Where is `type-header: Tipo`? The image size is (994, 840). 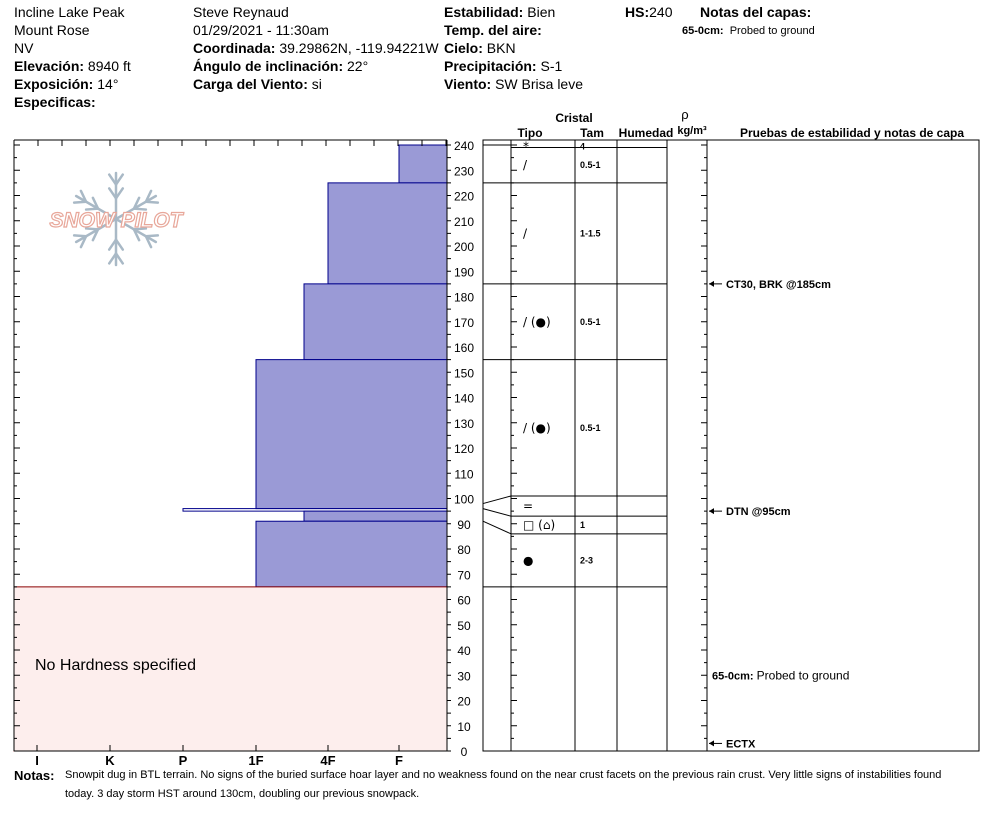 type-header: Tipo is located at coordinates (529, 133).